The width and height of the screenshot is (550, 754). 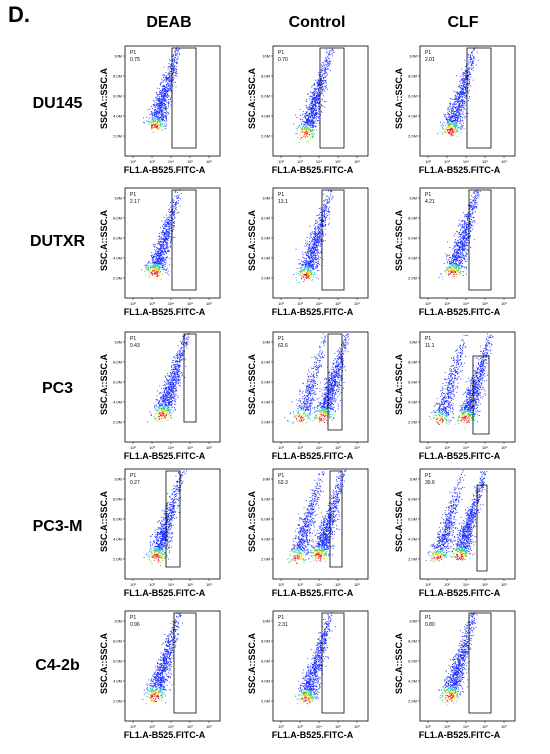 What do you see at coordinates (265, 258) in the screenshot?
I see `y-tick-label: 4.0M` at bounding box center [265, 258].